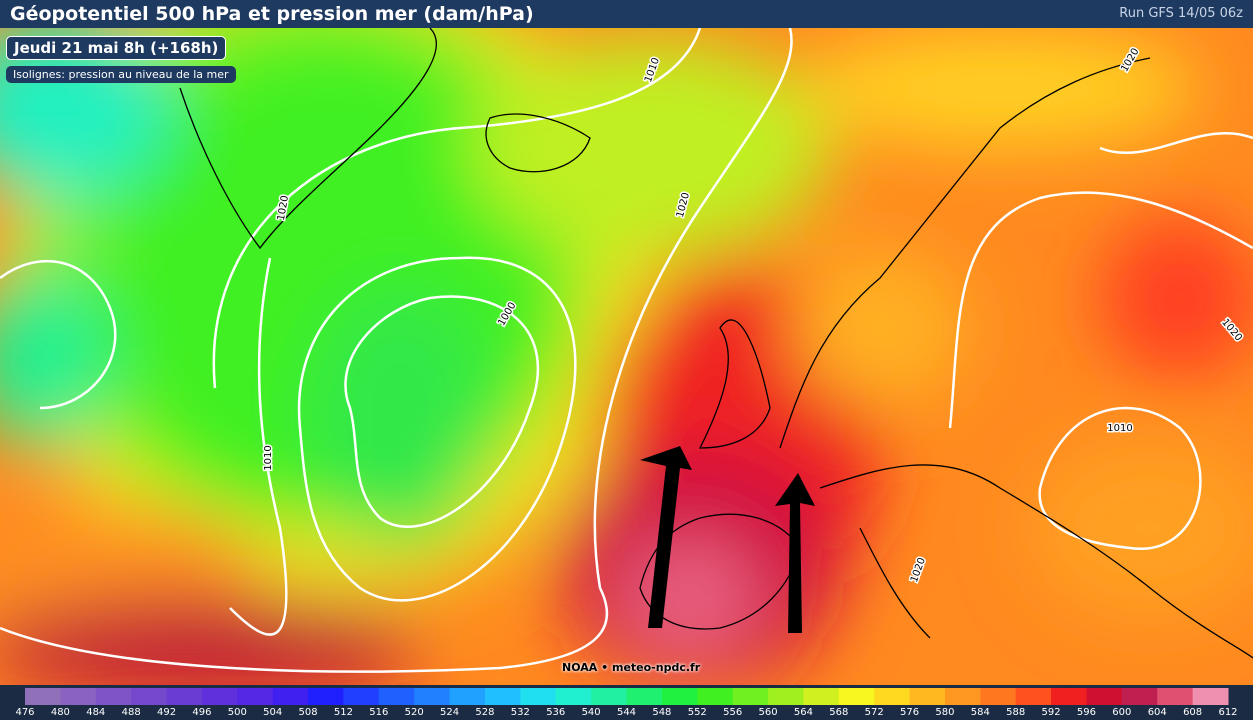  Describe the element at coordinates (727, 539) in the screenshot. I see `arrows` at that location.